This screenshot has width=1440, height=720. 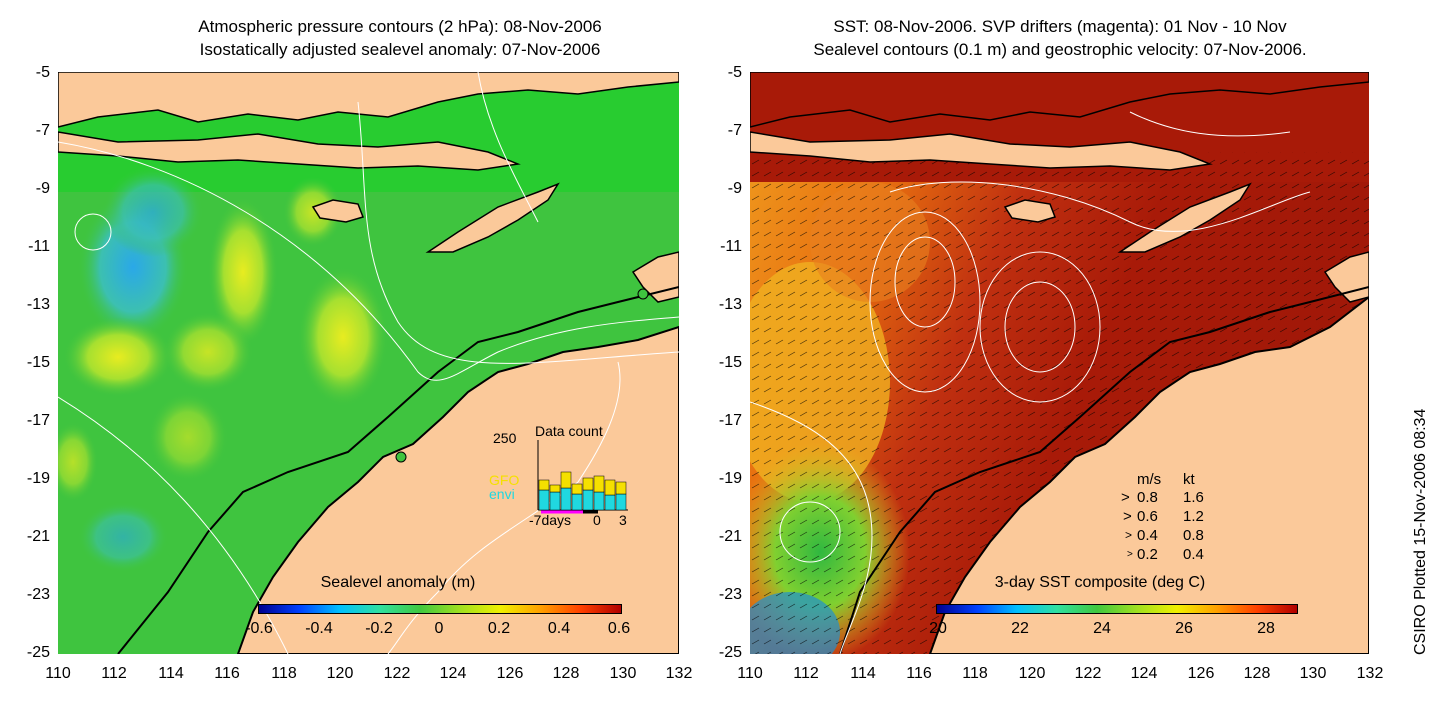 I want to click on legend-kt: 0.4, so click(x=1193, y=554).